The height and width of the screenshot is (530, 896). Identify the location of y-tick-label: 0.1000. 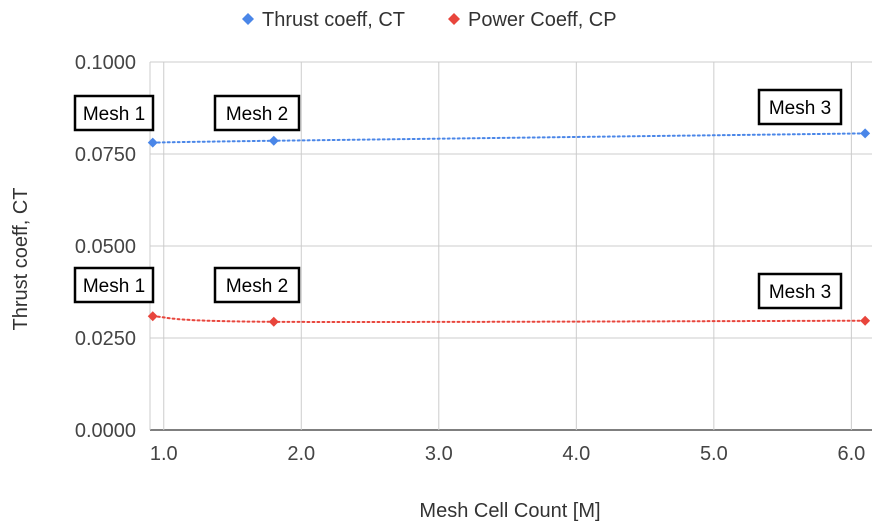
(105, 63).